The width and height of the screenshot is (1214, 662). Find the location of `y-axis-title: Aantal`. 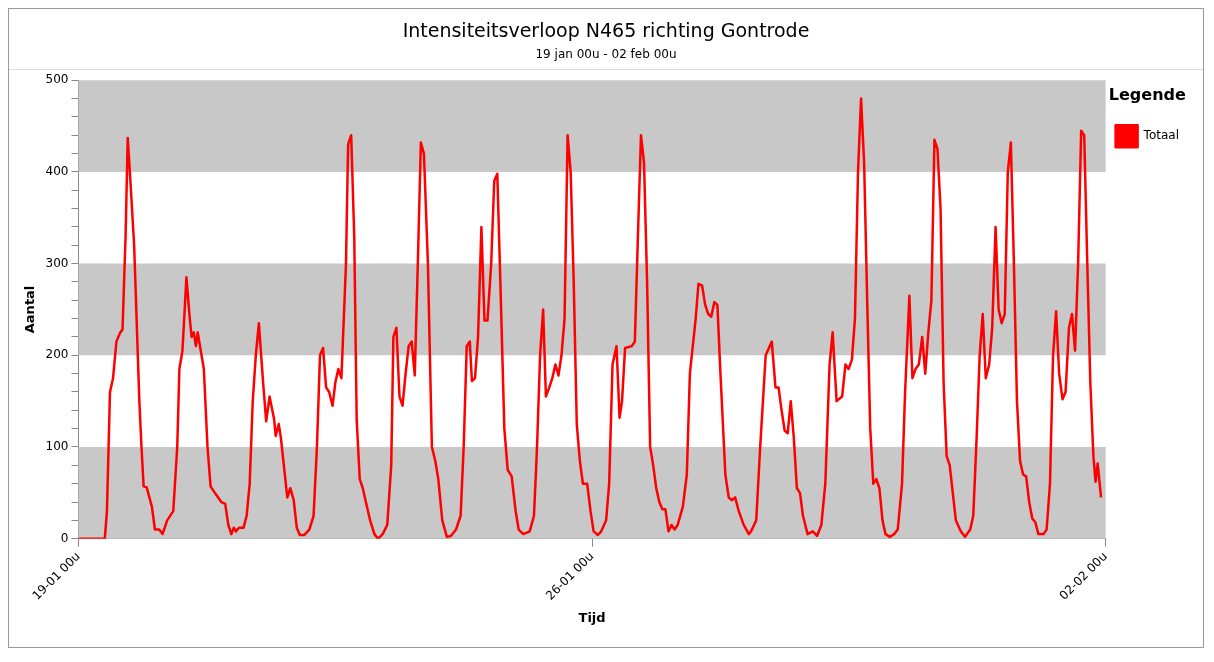

y-axis-title: Aantal is located at coordinates (30, 309).